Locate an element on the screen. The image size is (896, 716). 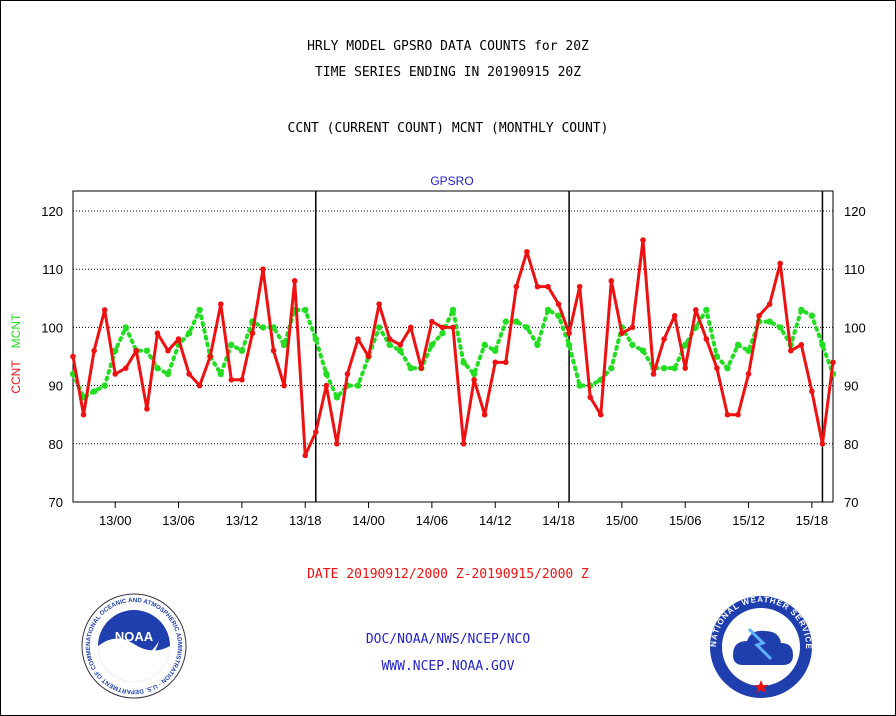
org-label: DOC/NOAA/NWS/NCEP/NCO is located at coordinates (448, 639).